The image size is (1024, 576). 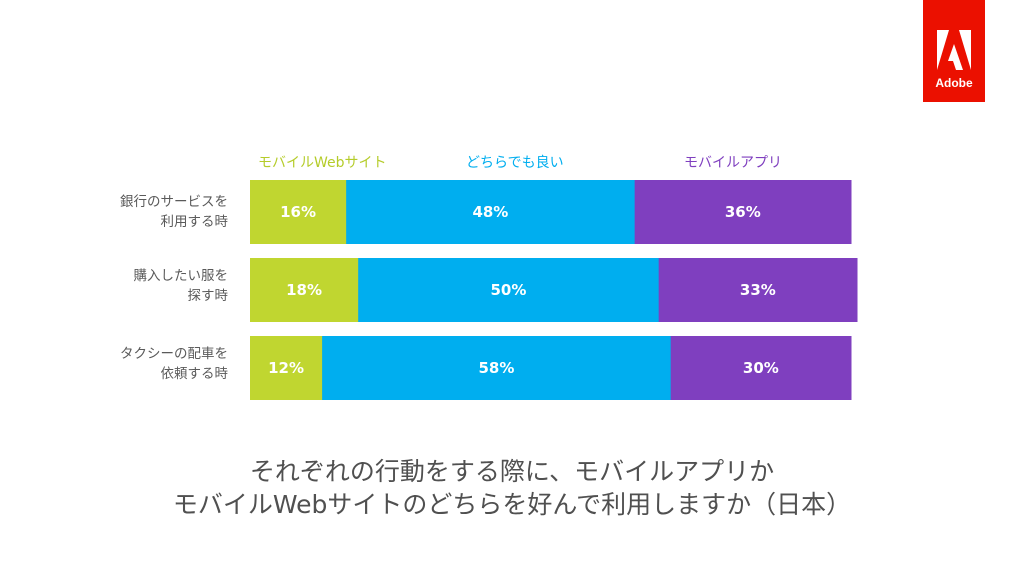 I want to click on bar-value-label: 18%, so click(x=304, y=290).